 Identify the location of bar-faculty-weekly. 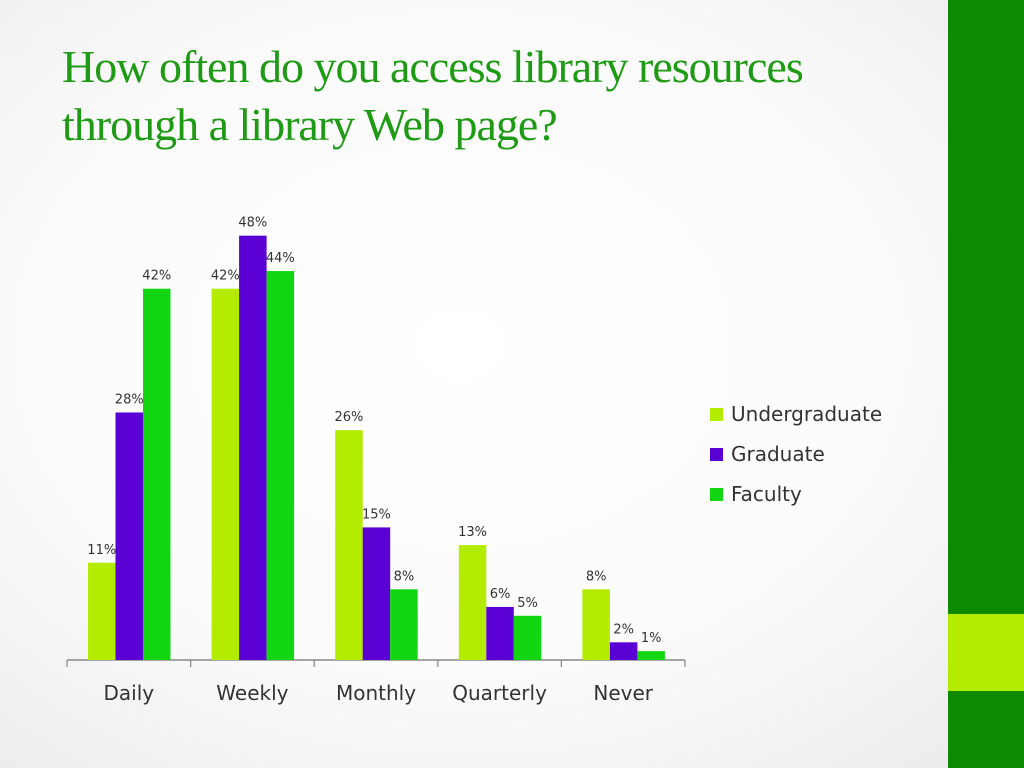
(280, 465).